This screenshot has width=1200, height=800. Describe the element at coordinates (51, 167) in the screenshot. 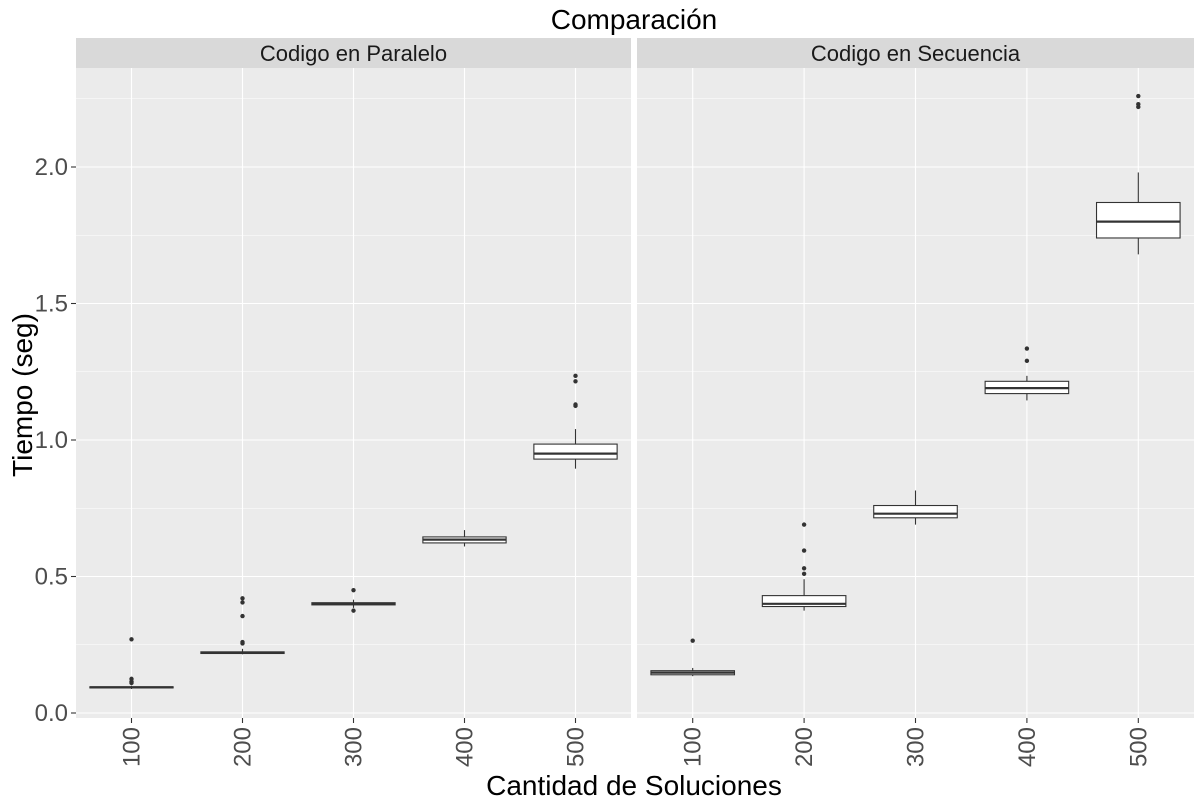

I see `y-tick-label: 2.0` at that location.